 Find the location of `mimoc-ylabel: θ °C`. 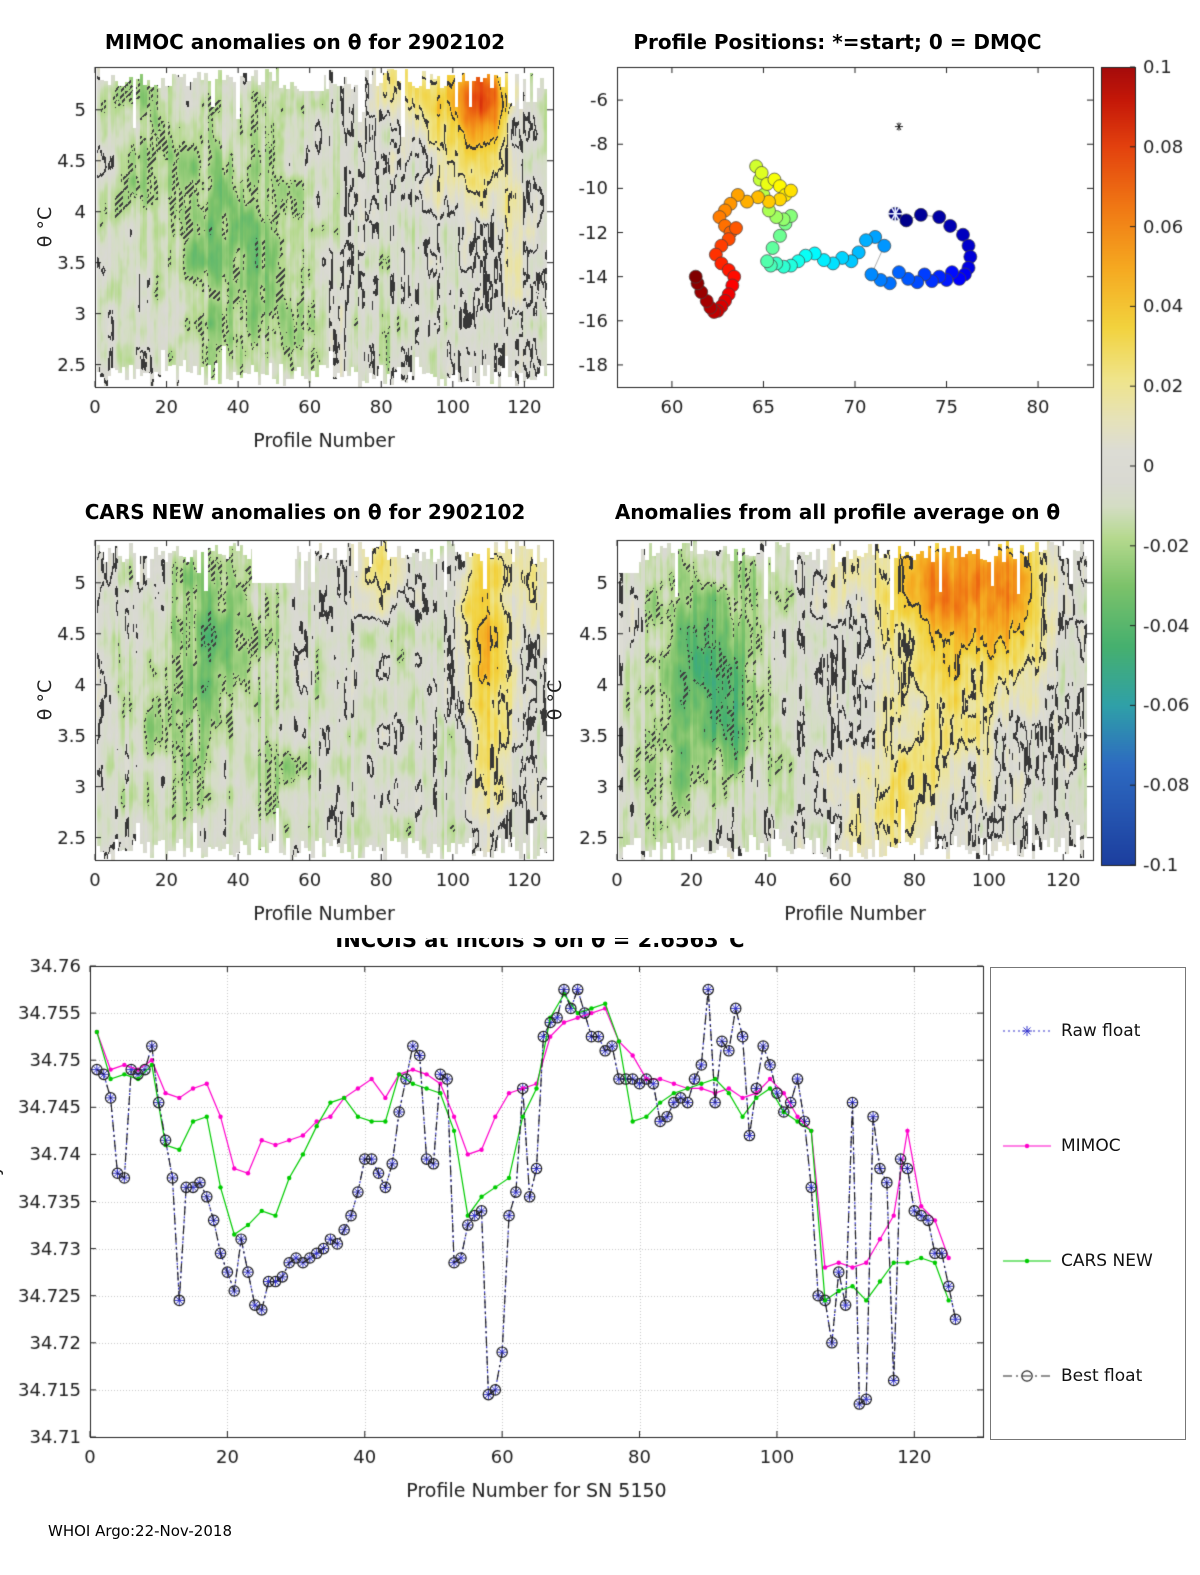

mimoc-ylabel: θ °C is located at coordinates (45, 227).